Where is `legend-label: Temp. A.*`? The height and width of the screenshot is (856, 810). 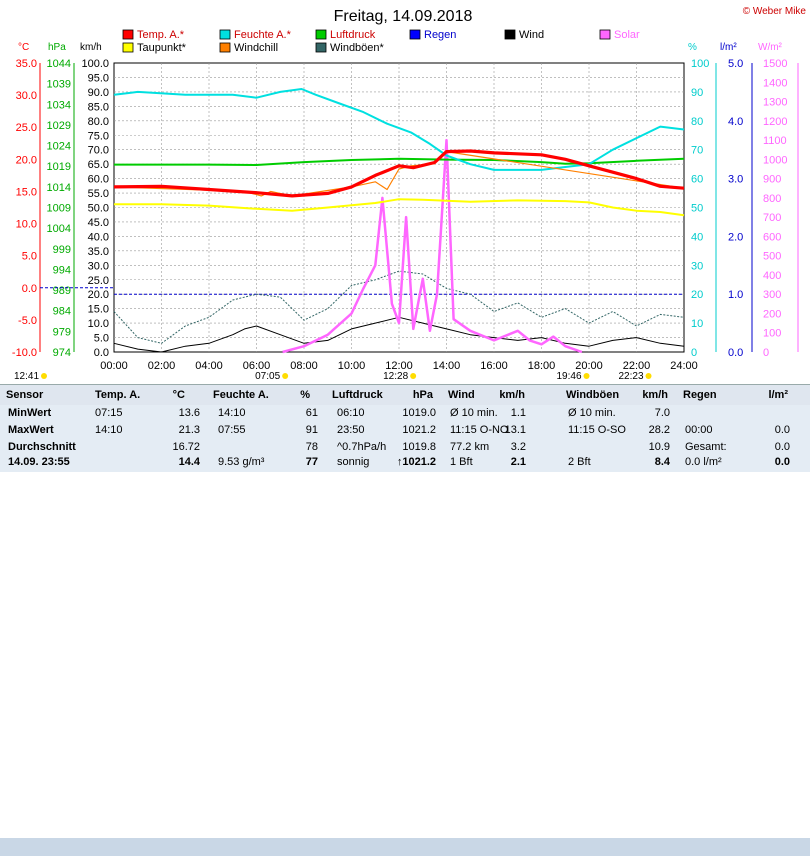
legend-label: Temp. A.* is located at coordinates (161, 35).